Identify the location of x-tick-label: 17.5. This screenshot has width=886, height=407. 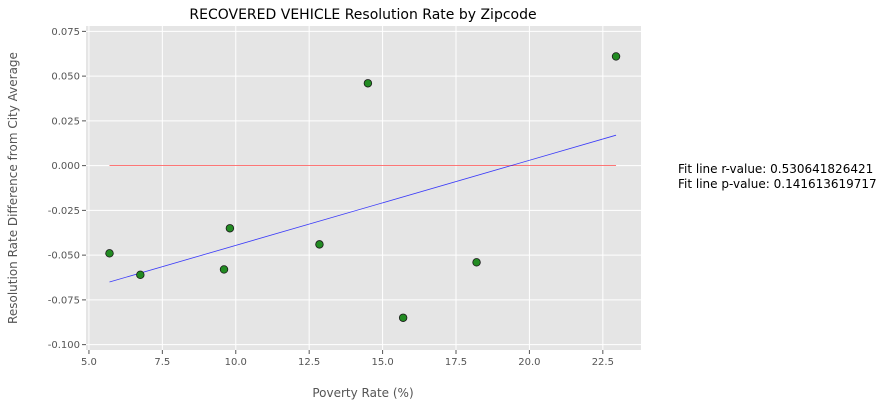
(456, 362).